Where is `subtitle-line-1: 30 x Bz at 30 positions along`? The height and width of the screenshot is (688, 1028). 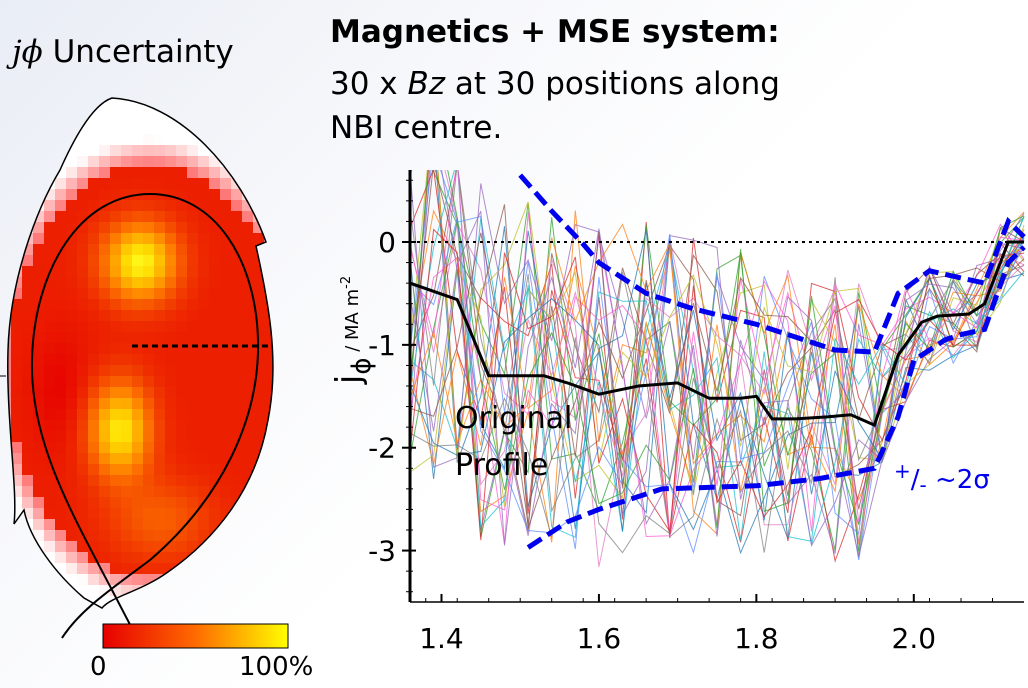
subtitle-line-1: 30 x Bz at 30 positions along is located at coordinates (555, 84).